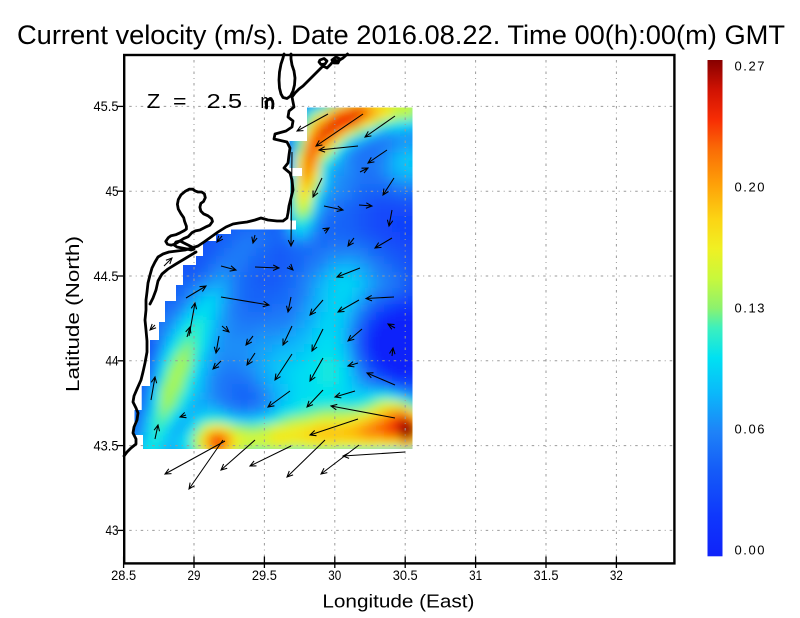  Describe the element at coordinates (123, 575) in the screenshot. I see `svg-text: 28.5` at that location.